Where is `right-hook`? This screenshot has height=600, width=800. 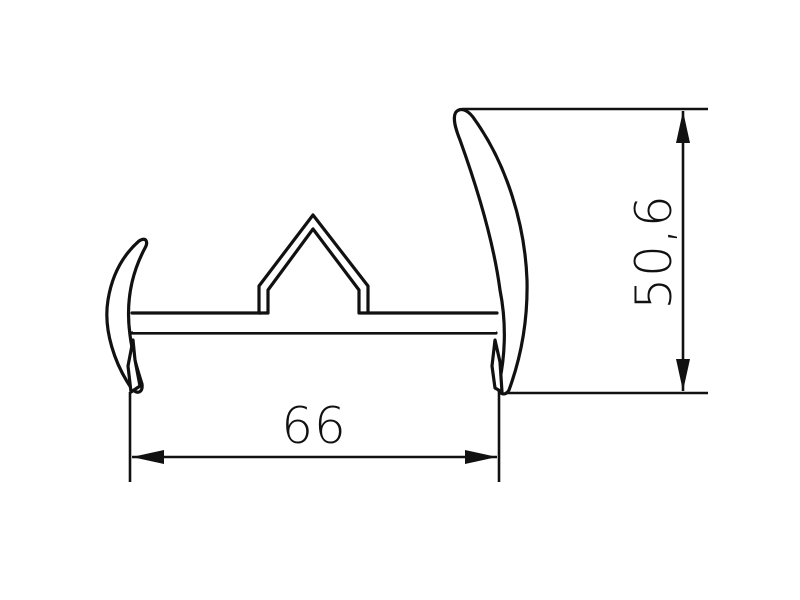 right-hook is located at coordinates (497, 366).